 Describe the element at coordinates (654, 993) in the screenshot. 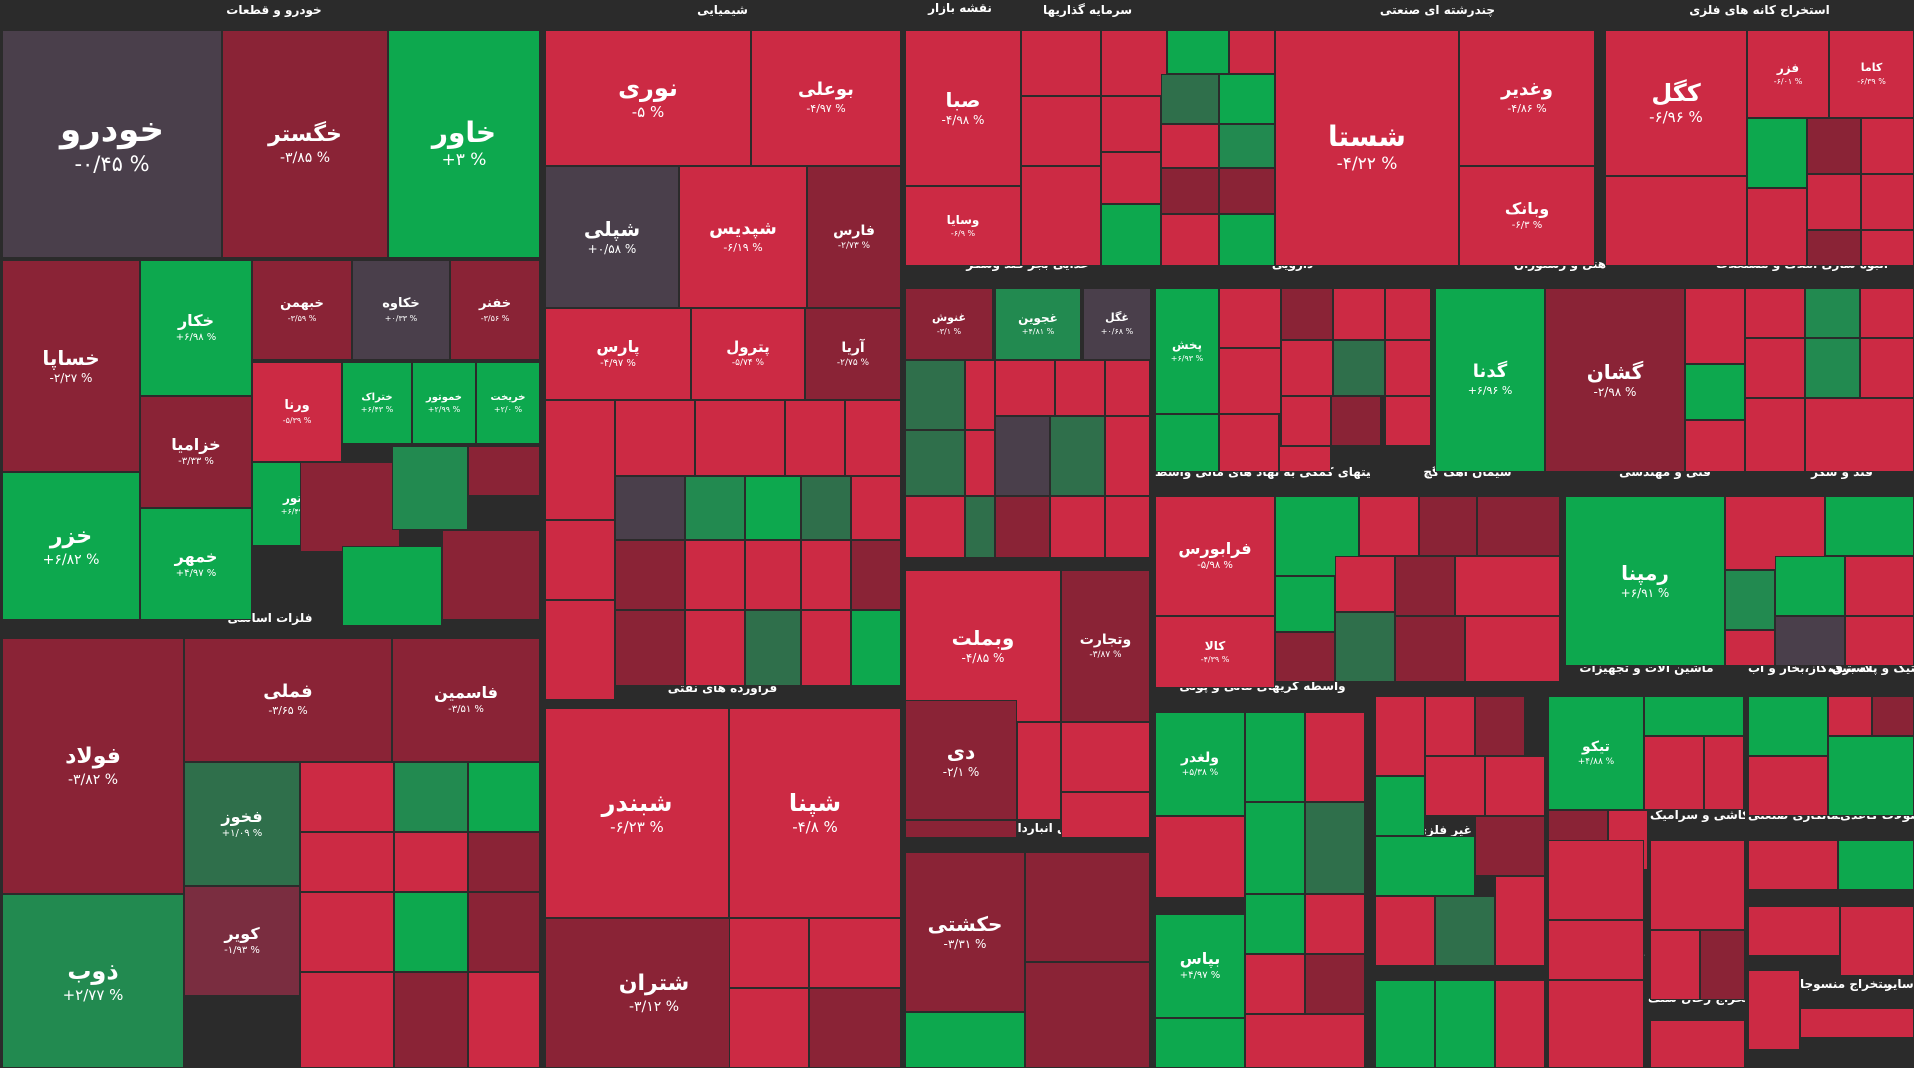

I see `stock-tile: شتران -۳/۱۲ %` at that location.